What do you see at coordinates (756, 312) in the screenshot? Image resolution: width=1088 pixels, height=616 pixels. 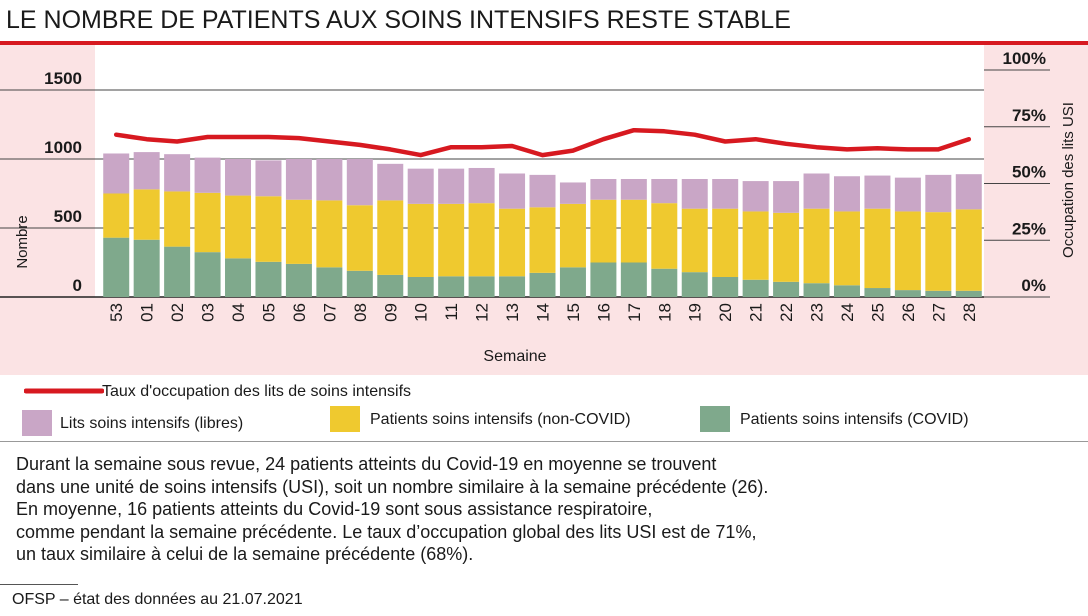 I see `x-tick-label: 21` at bounding box center [756, 312].